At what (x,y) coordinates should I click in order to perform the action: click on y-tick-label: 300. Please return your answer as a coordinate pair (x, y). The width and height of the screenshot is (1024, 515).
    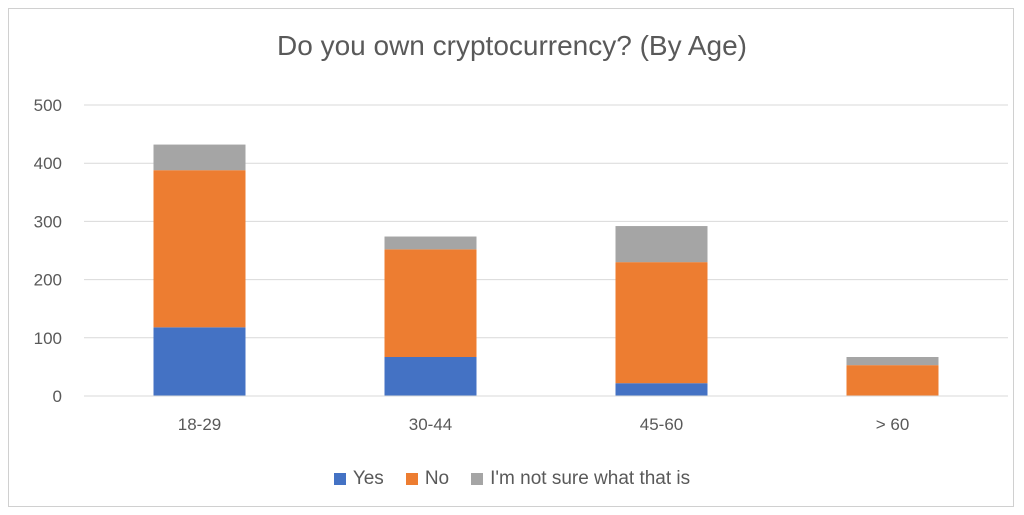
    Looking at the image, I should click on (48, 221).